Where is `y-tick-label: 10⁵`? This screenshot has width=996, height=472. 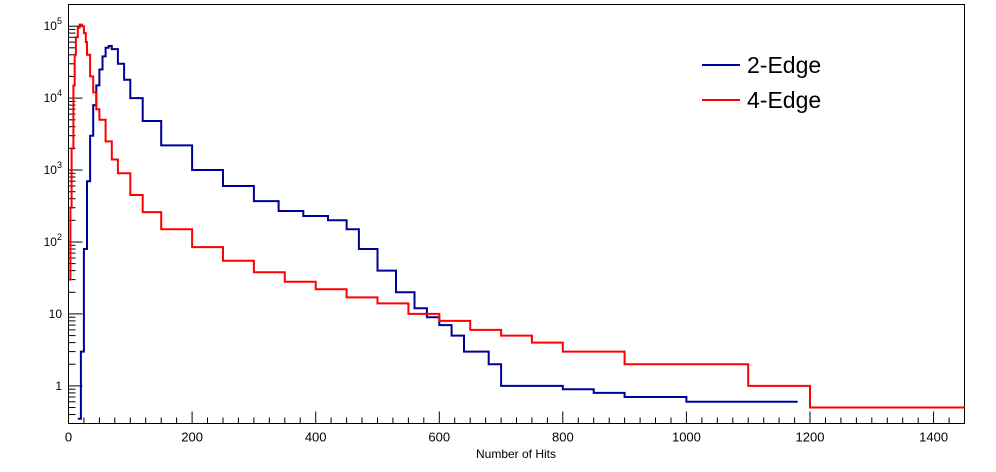
y-tick-label: 10⁵ is located at coordinates (53, 24).